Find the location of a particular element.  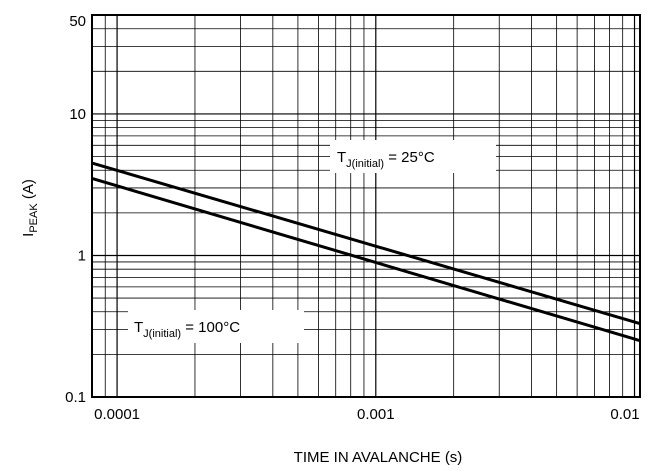

legend-100c-main: T is located at coordinates (138, 327).